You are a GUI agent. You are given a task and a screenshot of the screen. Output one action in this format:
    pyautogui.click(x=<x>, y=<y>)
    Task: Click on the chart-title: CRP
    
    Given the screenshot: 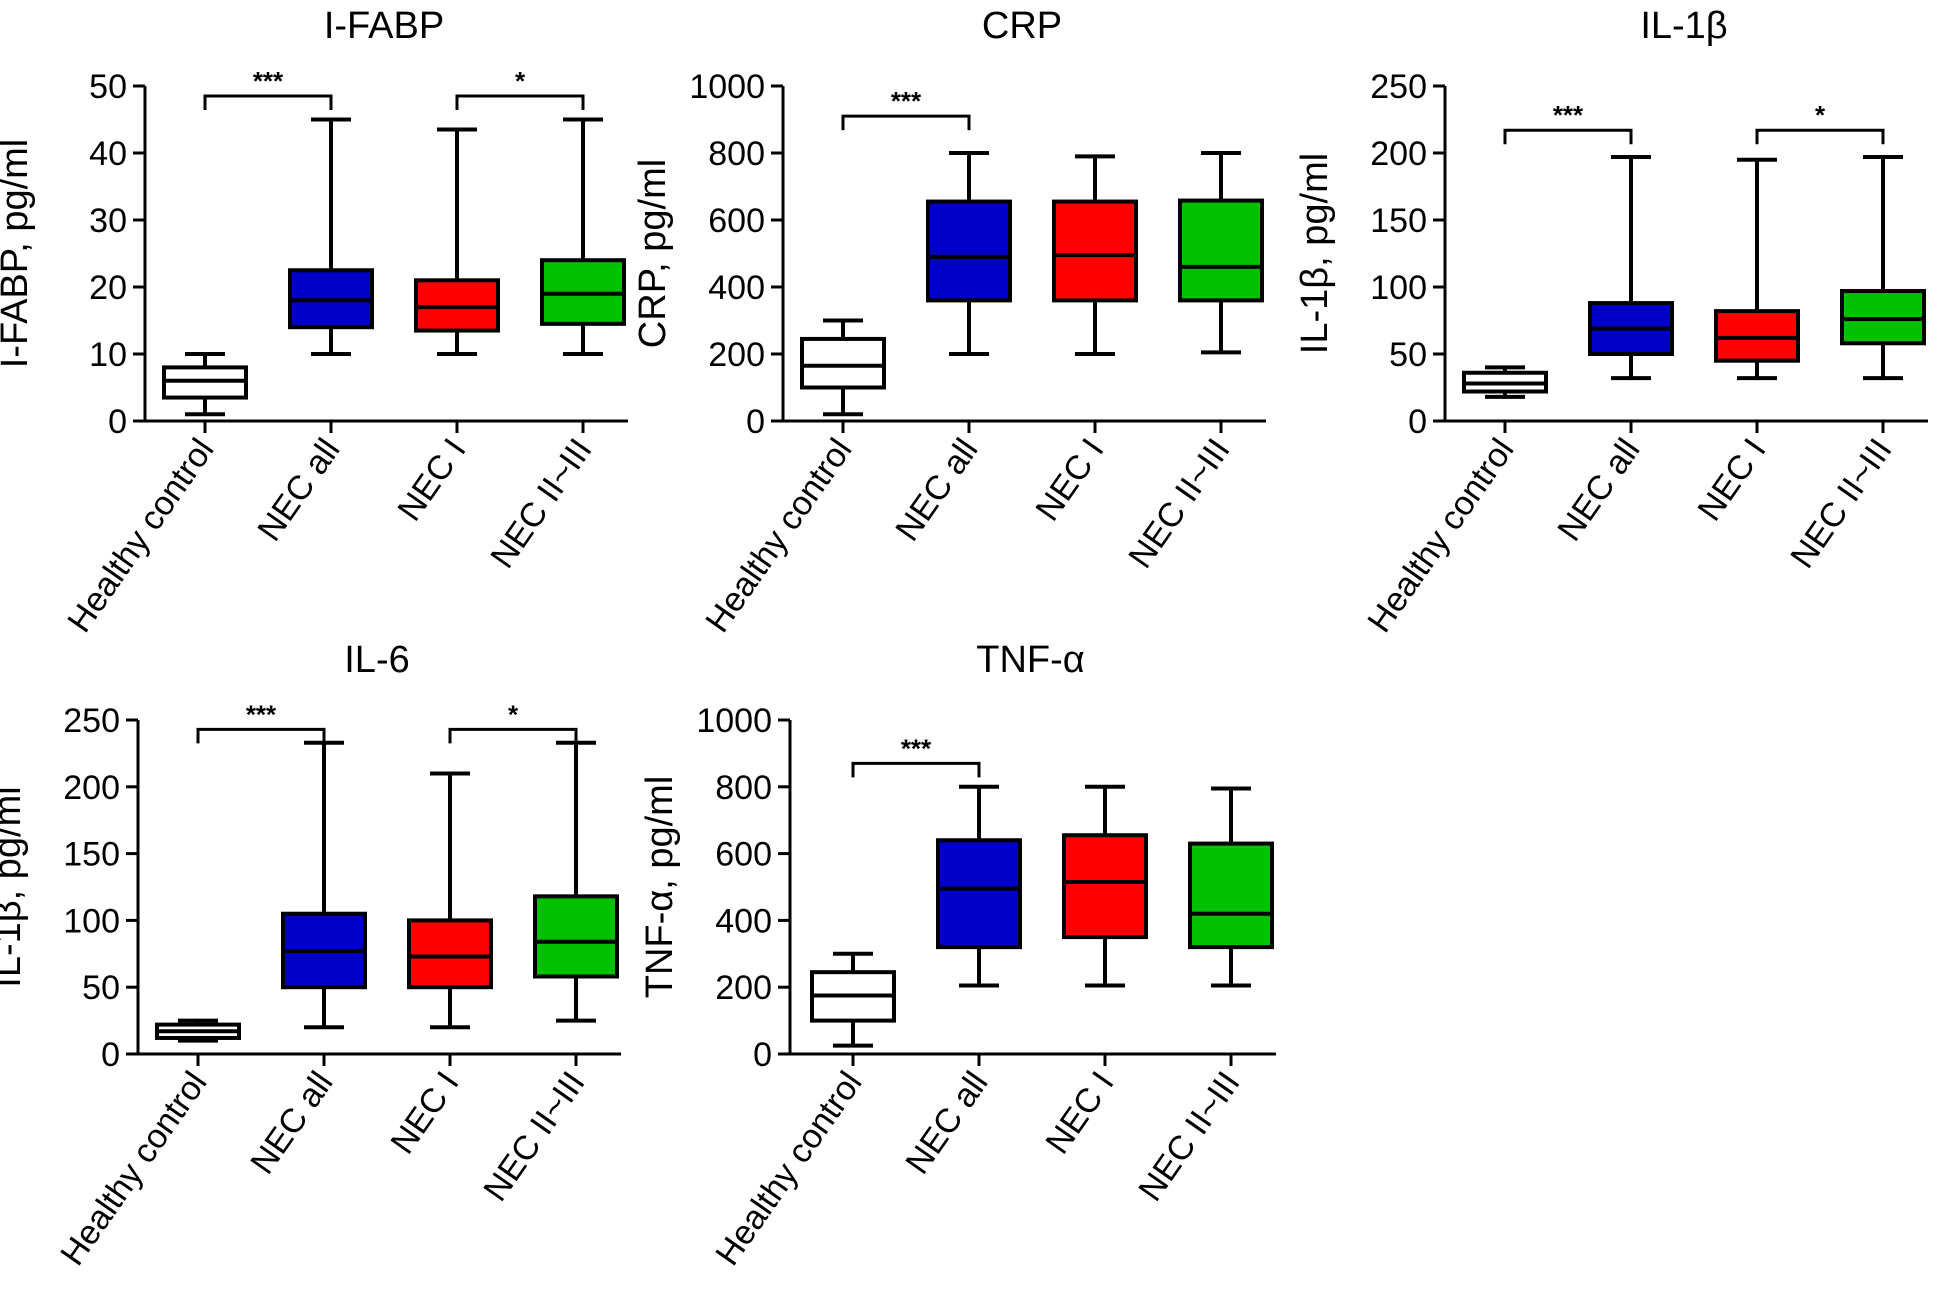 What is the action you would take?
    pyautogui.click(x=1022, y=26)
    